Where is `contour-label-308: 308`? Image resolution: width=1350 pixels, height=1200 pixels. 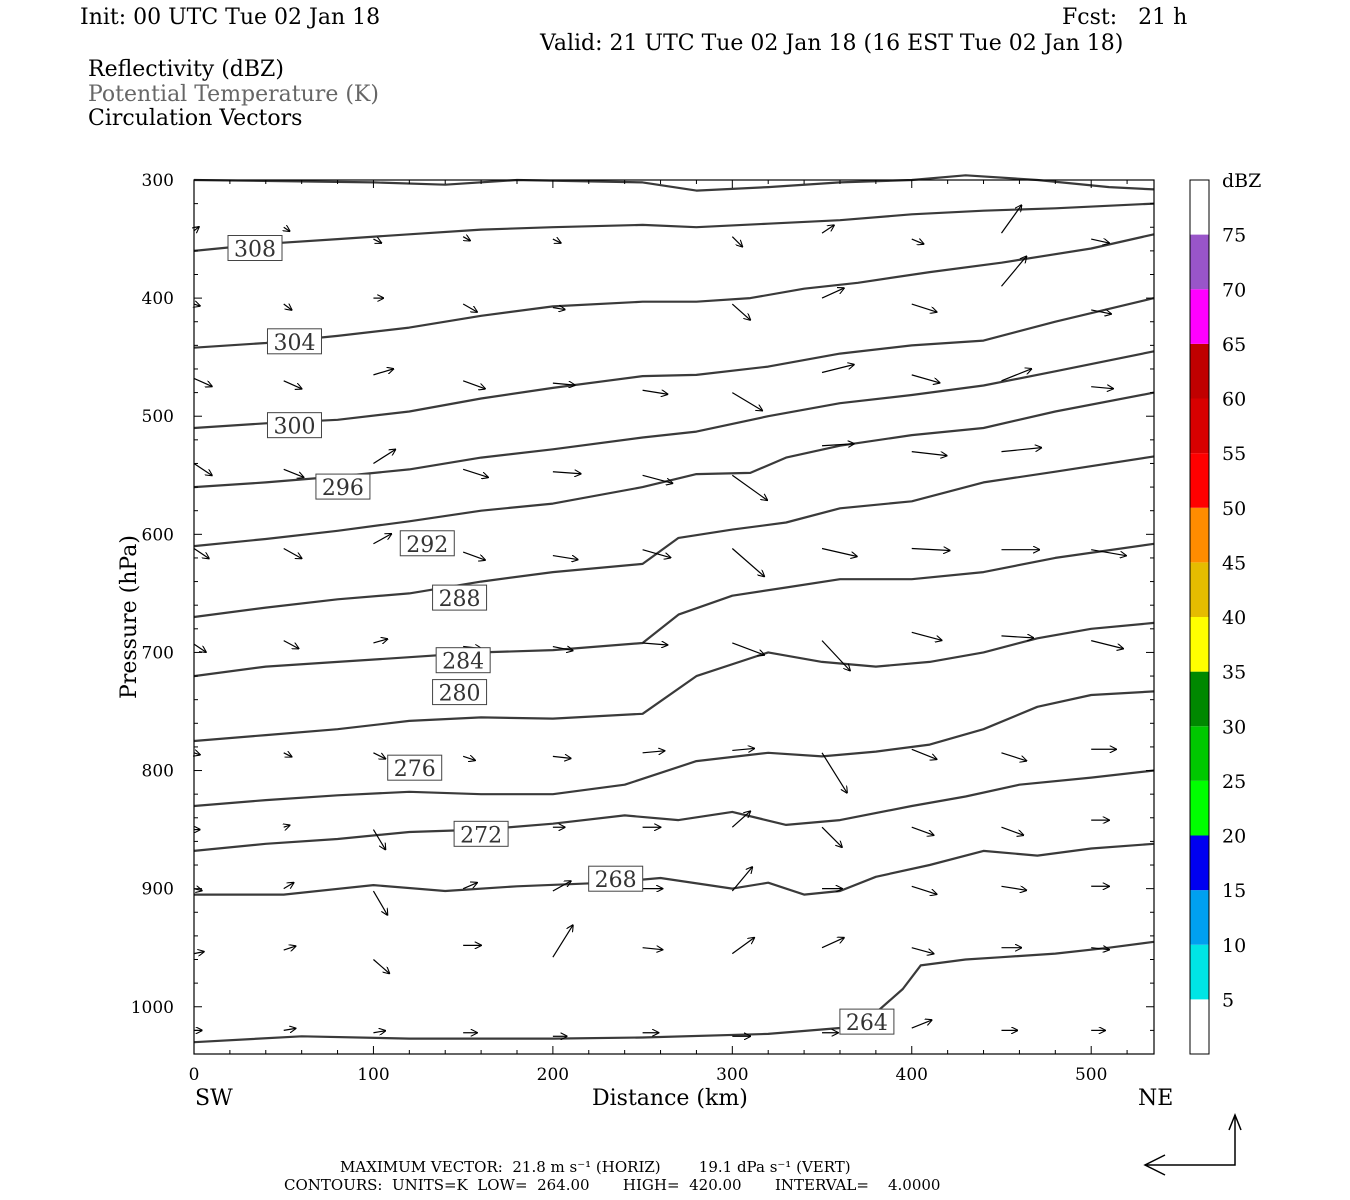 contour-label-308: 308 is located at coordinates (255, 250).